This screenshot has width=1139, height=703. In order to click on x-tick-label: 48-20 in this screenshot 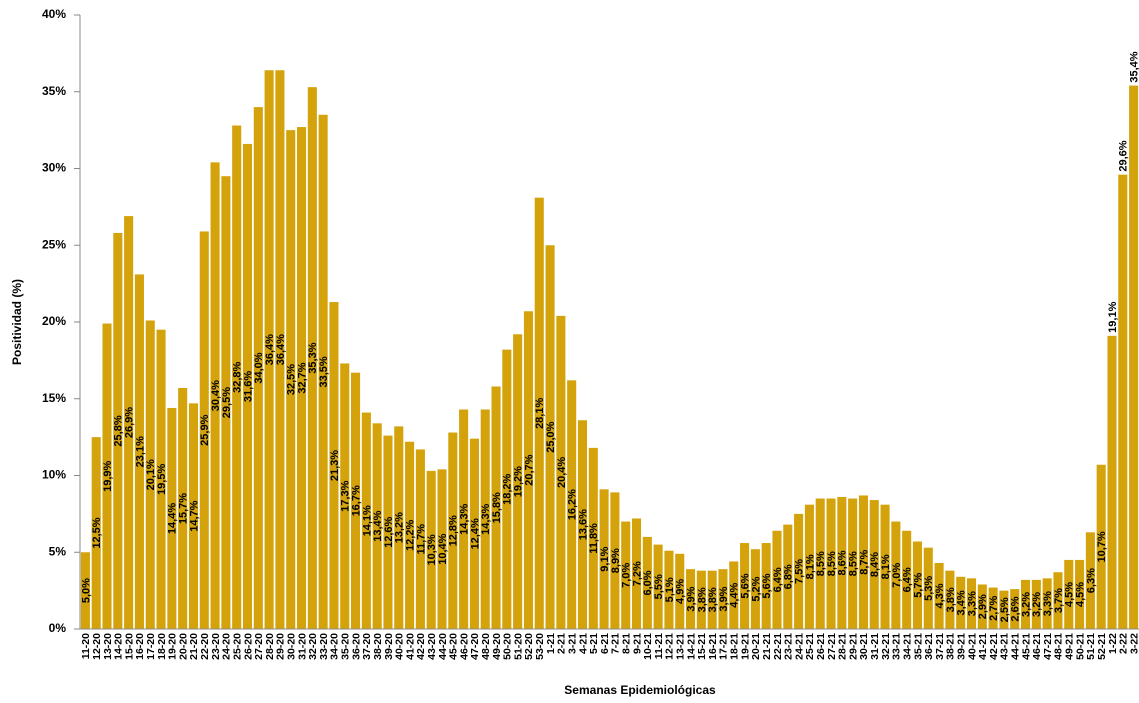, I will do `click(486, 646)`.